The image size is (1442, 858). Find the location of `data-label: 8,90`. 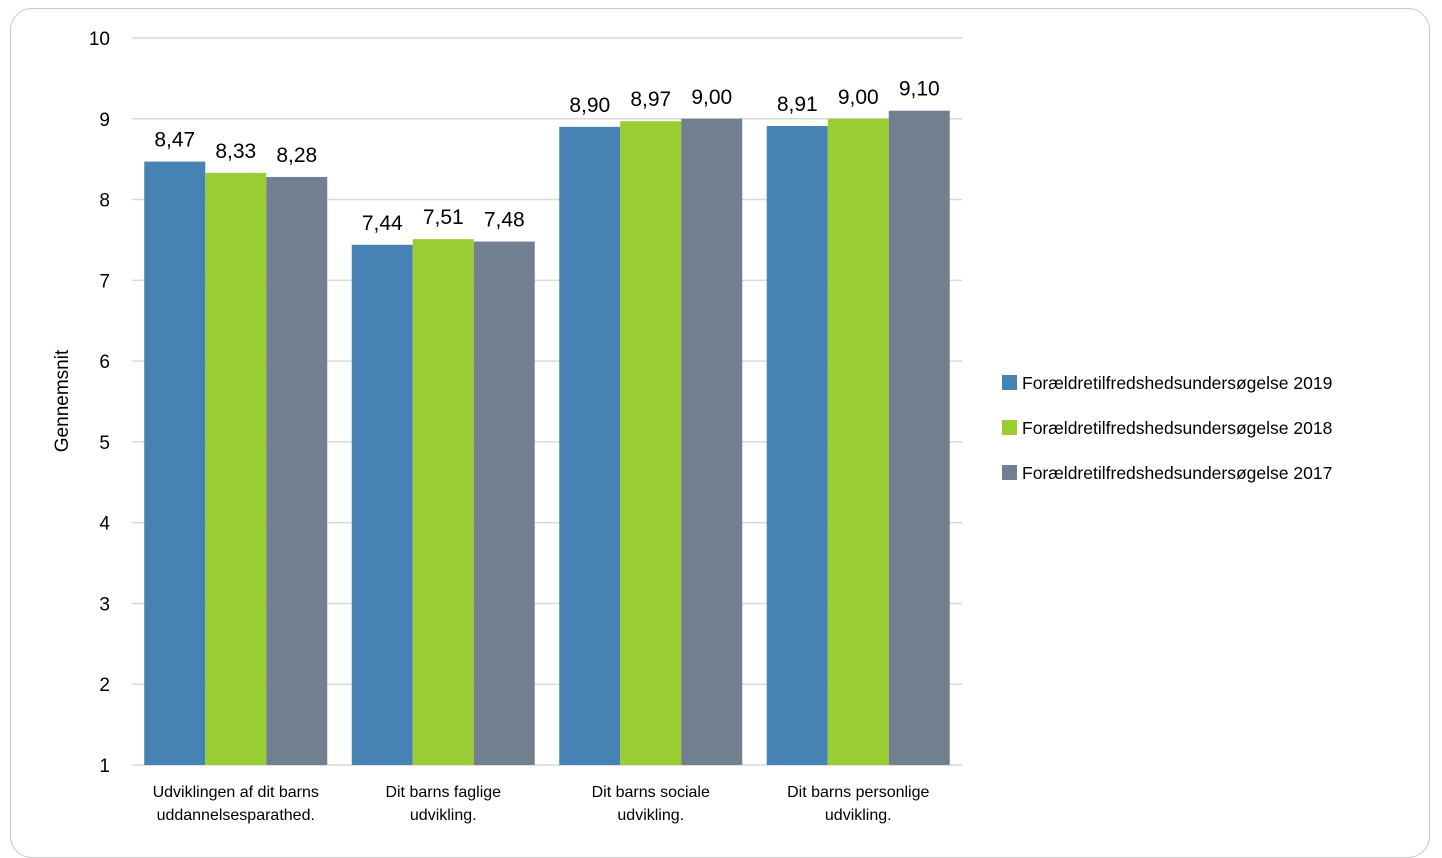

data-label: 8,90 is located at coordinates (589, 105).